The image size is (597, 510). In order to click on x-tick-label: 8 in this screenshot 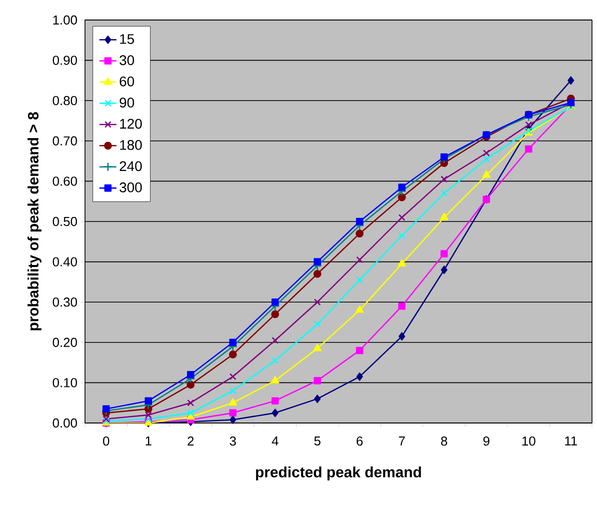, I will do `click(444, 441)`.